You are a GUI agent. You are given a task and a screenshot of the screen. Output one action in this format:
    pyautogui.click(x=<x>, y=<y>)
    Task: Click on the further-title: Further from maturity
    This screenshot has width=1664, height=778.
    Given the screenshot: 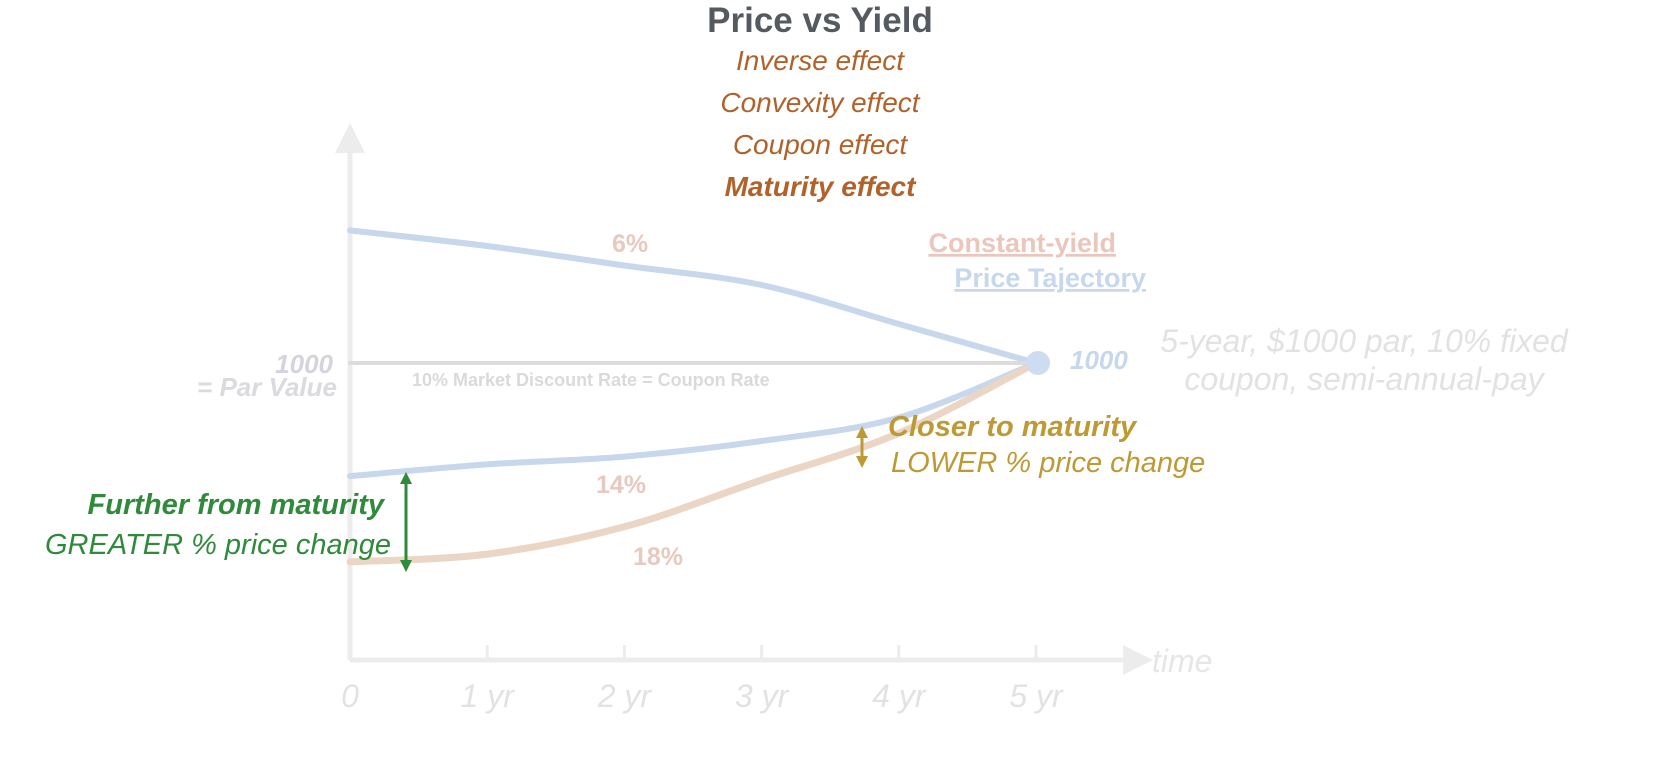 What is the action you would take?
    pyautogui.click(x=237, y=505)
    